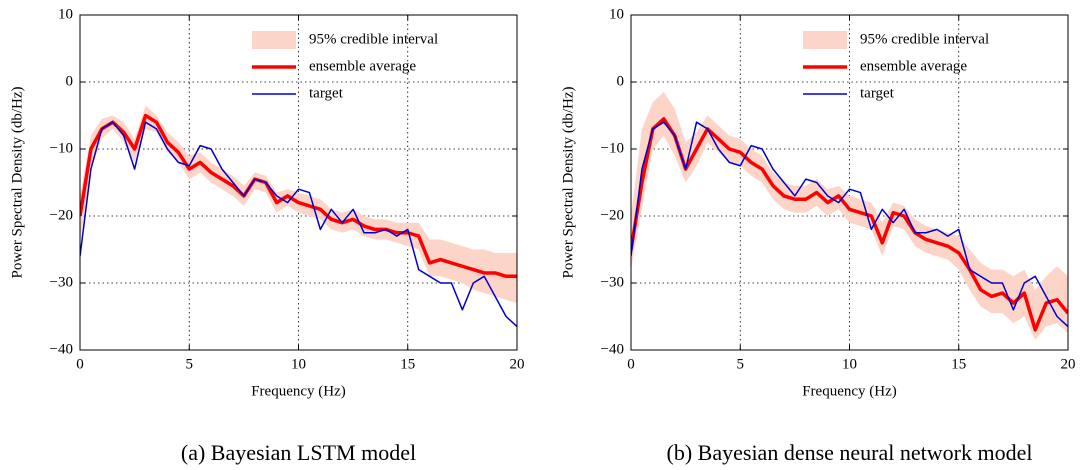  Describe the element at coordinates (298, 196) in the screenshot. I see `series-line` at that location.